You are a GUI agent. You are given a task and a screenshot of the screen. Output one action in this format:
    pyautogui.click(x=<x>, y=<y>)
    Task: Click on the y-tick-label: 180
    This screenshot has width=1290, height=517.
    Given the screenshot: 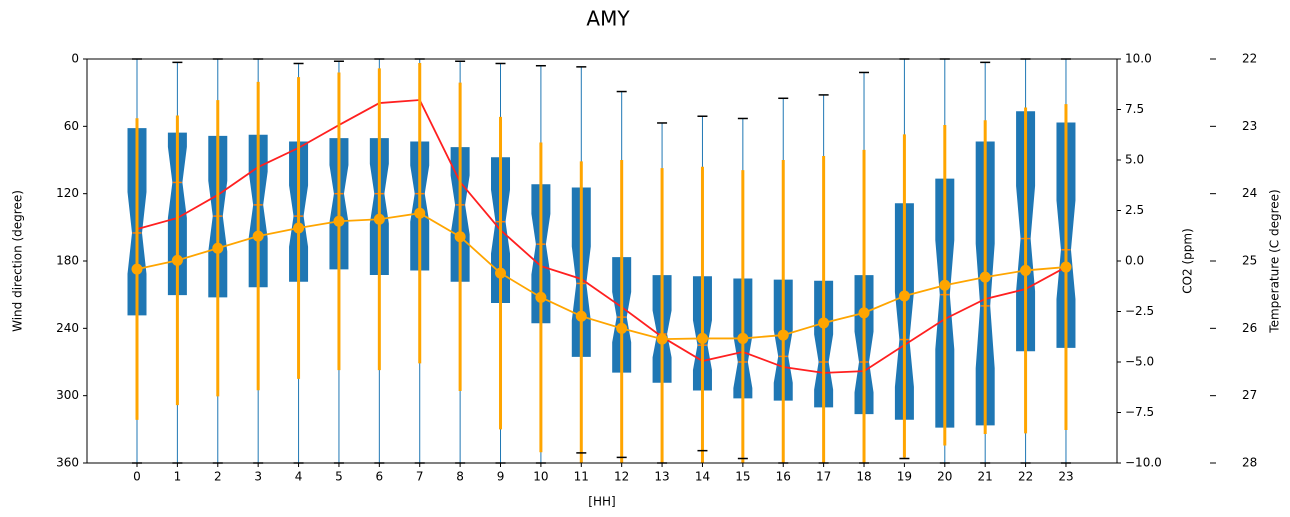 What is the action you would take?
    pyautogui.click(x=67, y=261)
    